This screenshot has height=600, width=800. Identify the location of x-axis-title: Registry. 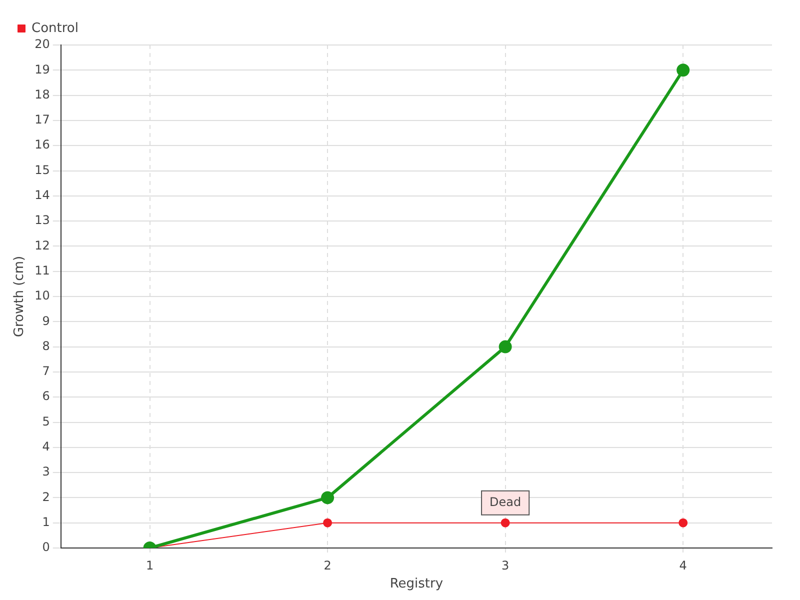
(417, 584).